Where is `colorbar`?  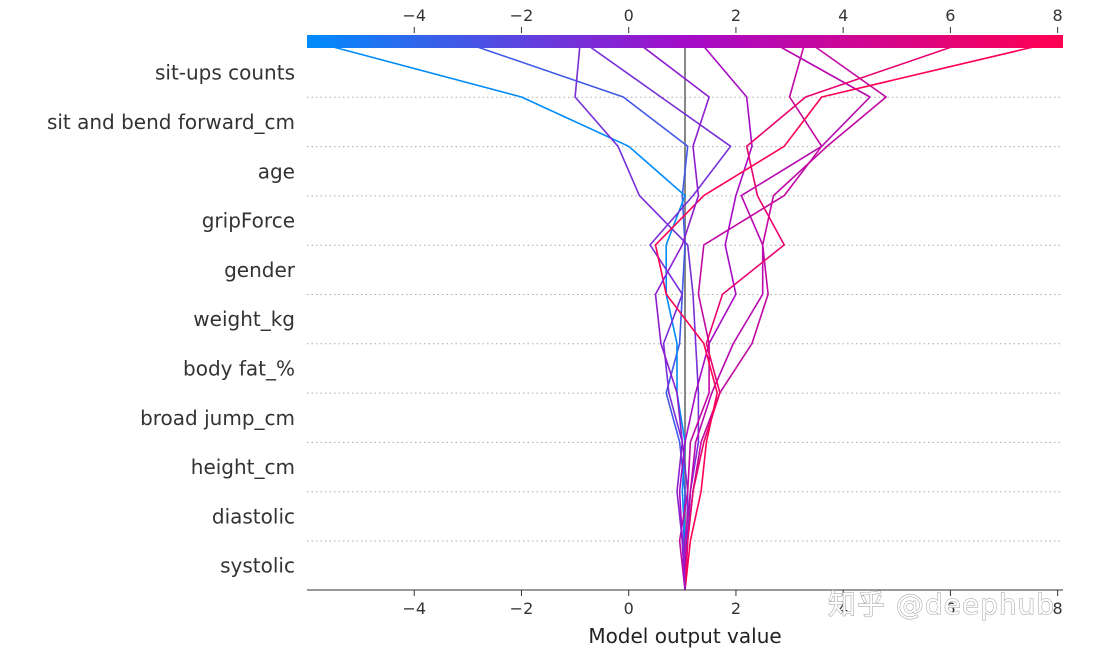
colorbar is located at coordinates (685, 41).